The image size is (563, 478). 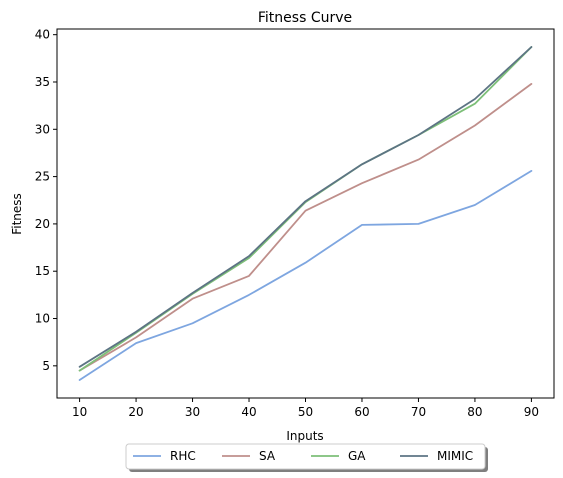 I want to click on legend: RHC SA GA MIMIC, so click(x=306, y=457).